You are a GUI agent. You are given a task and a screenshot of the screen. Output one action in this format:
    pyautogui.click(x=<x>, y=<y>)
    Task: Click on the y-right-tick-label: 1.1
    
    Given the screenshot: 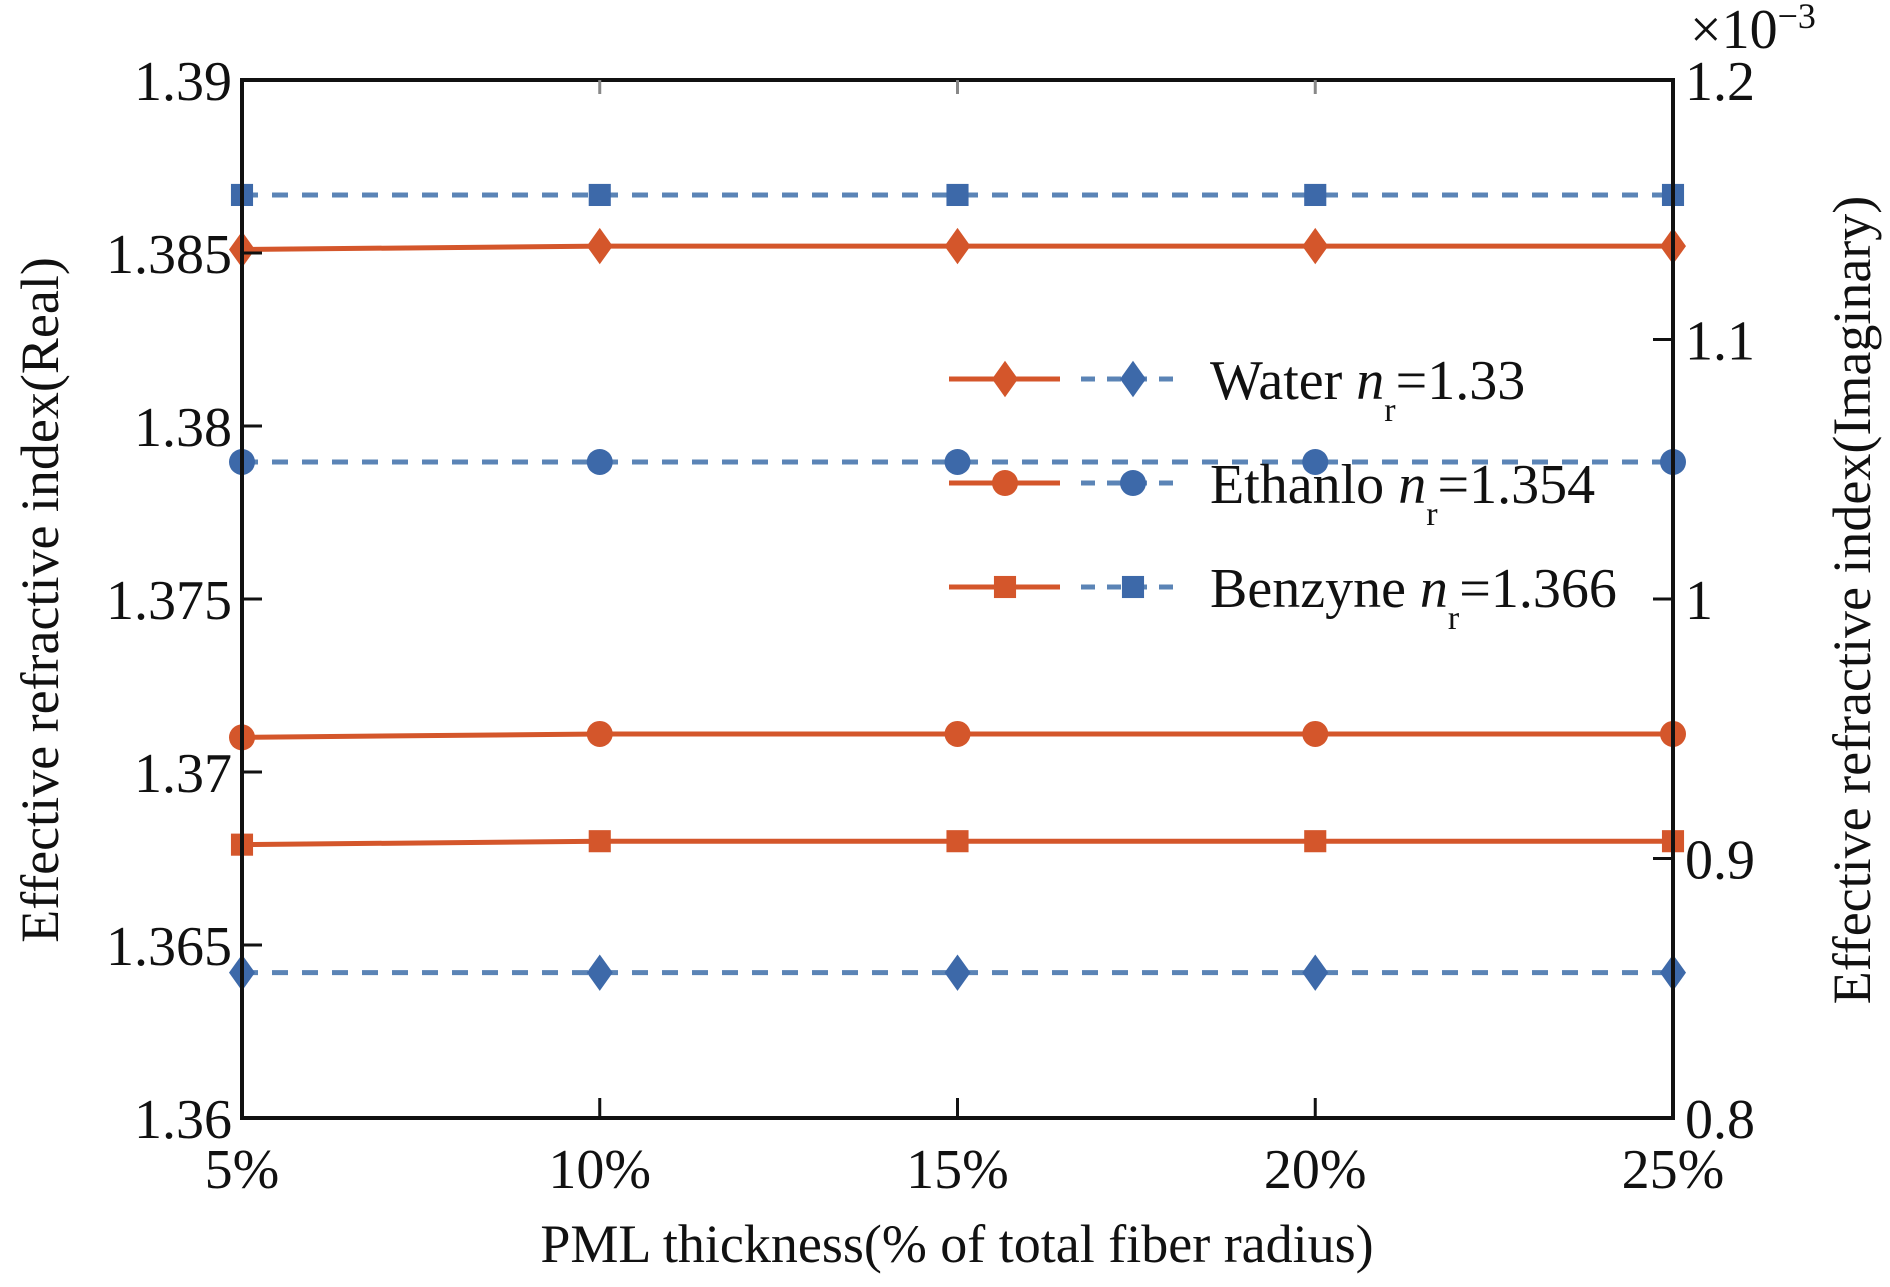 What is the action you would take?
    pyautogui.click(x=1720, y=342)
    